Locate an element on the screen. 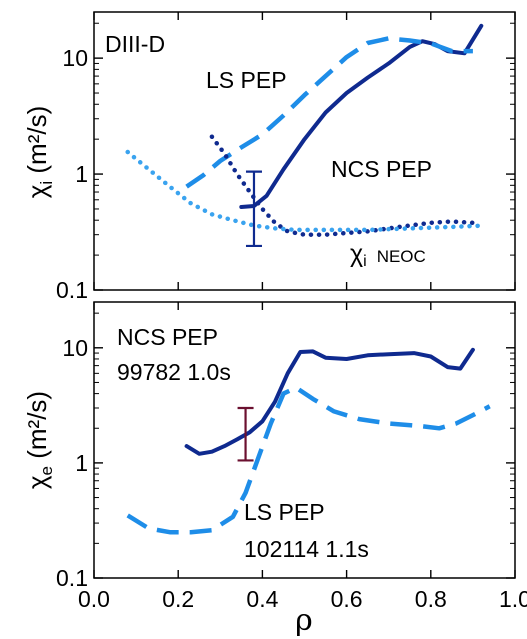 This screenshot has width=527, height=639. x-tick-label: 0.2 is located at coordinates (178, 599).